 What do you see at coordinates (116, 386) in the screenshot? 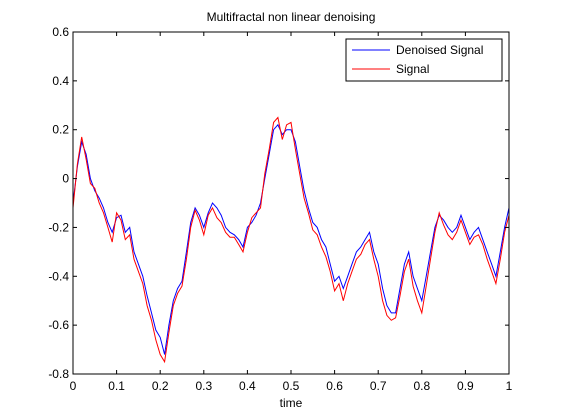
I see `x-tick-label: 0.1` at bounding box center [116, 386].